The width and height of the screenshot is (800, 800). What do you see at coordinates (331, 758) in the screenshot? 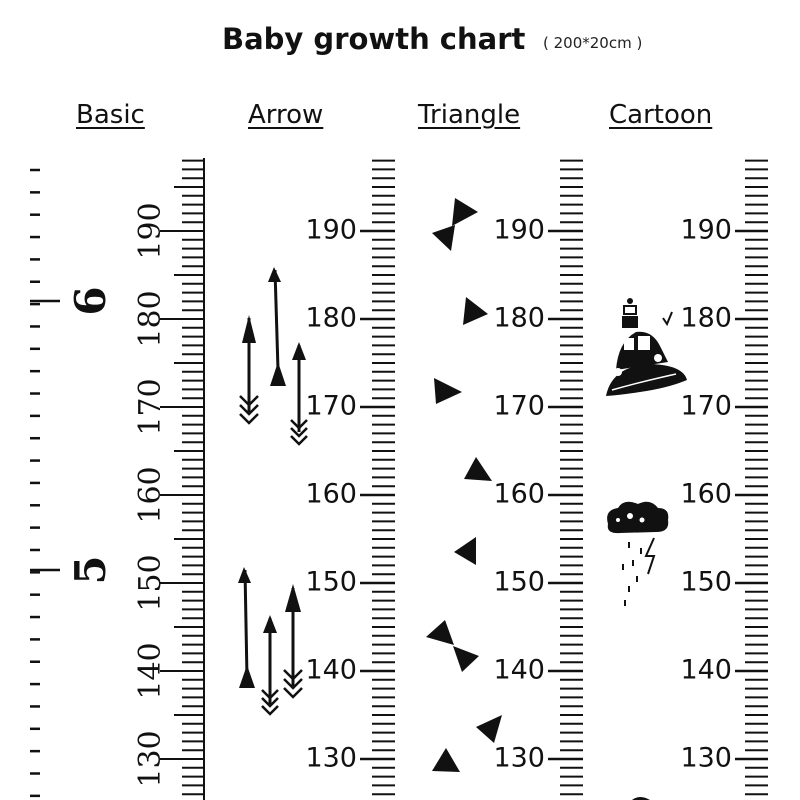
I see `arrow-label-130: 130` at bounding box center [331, 758].